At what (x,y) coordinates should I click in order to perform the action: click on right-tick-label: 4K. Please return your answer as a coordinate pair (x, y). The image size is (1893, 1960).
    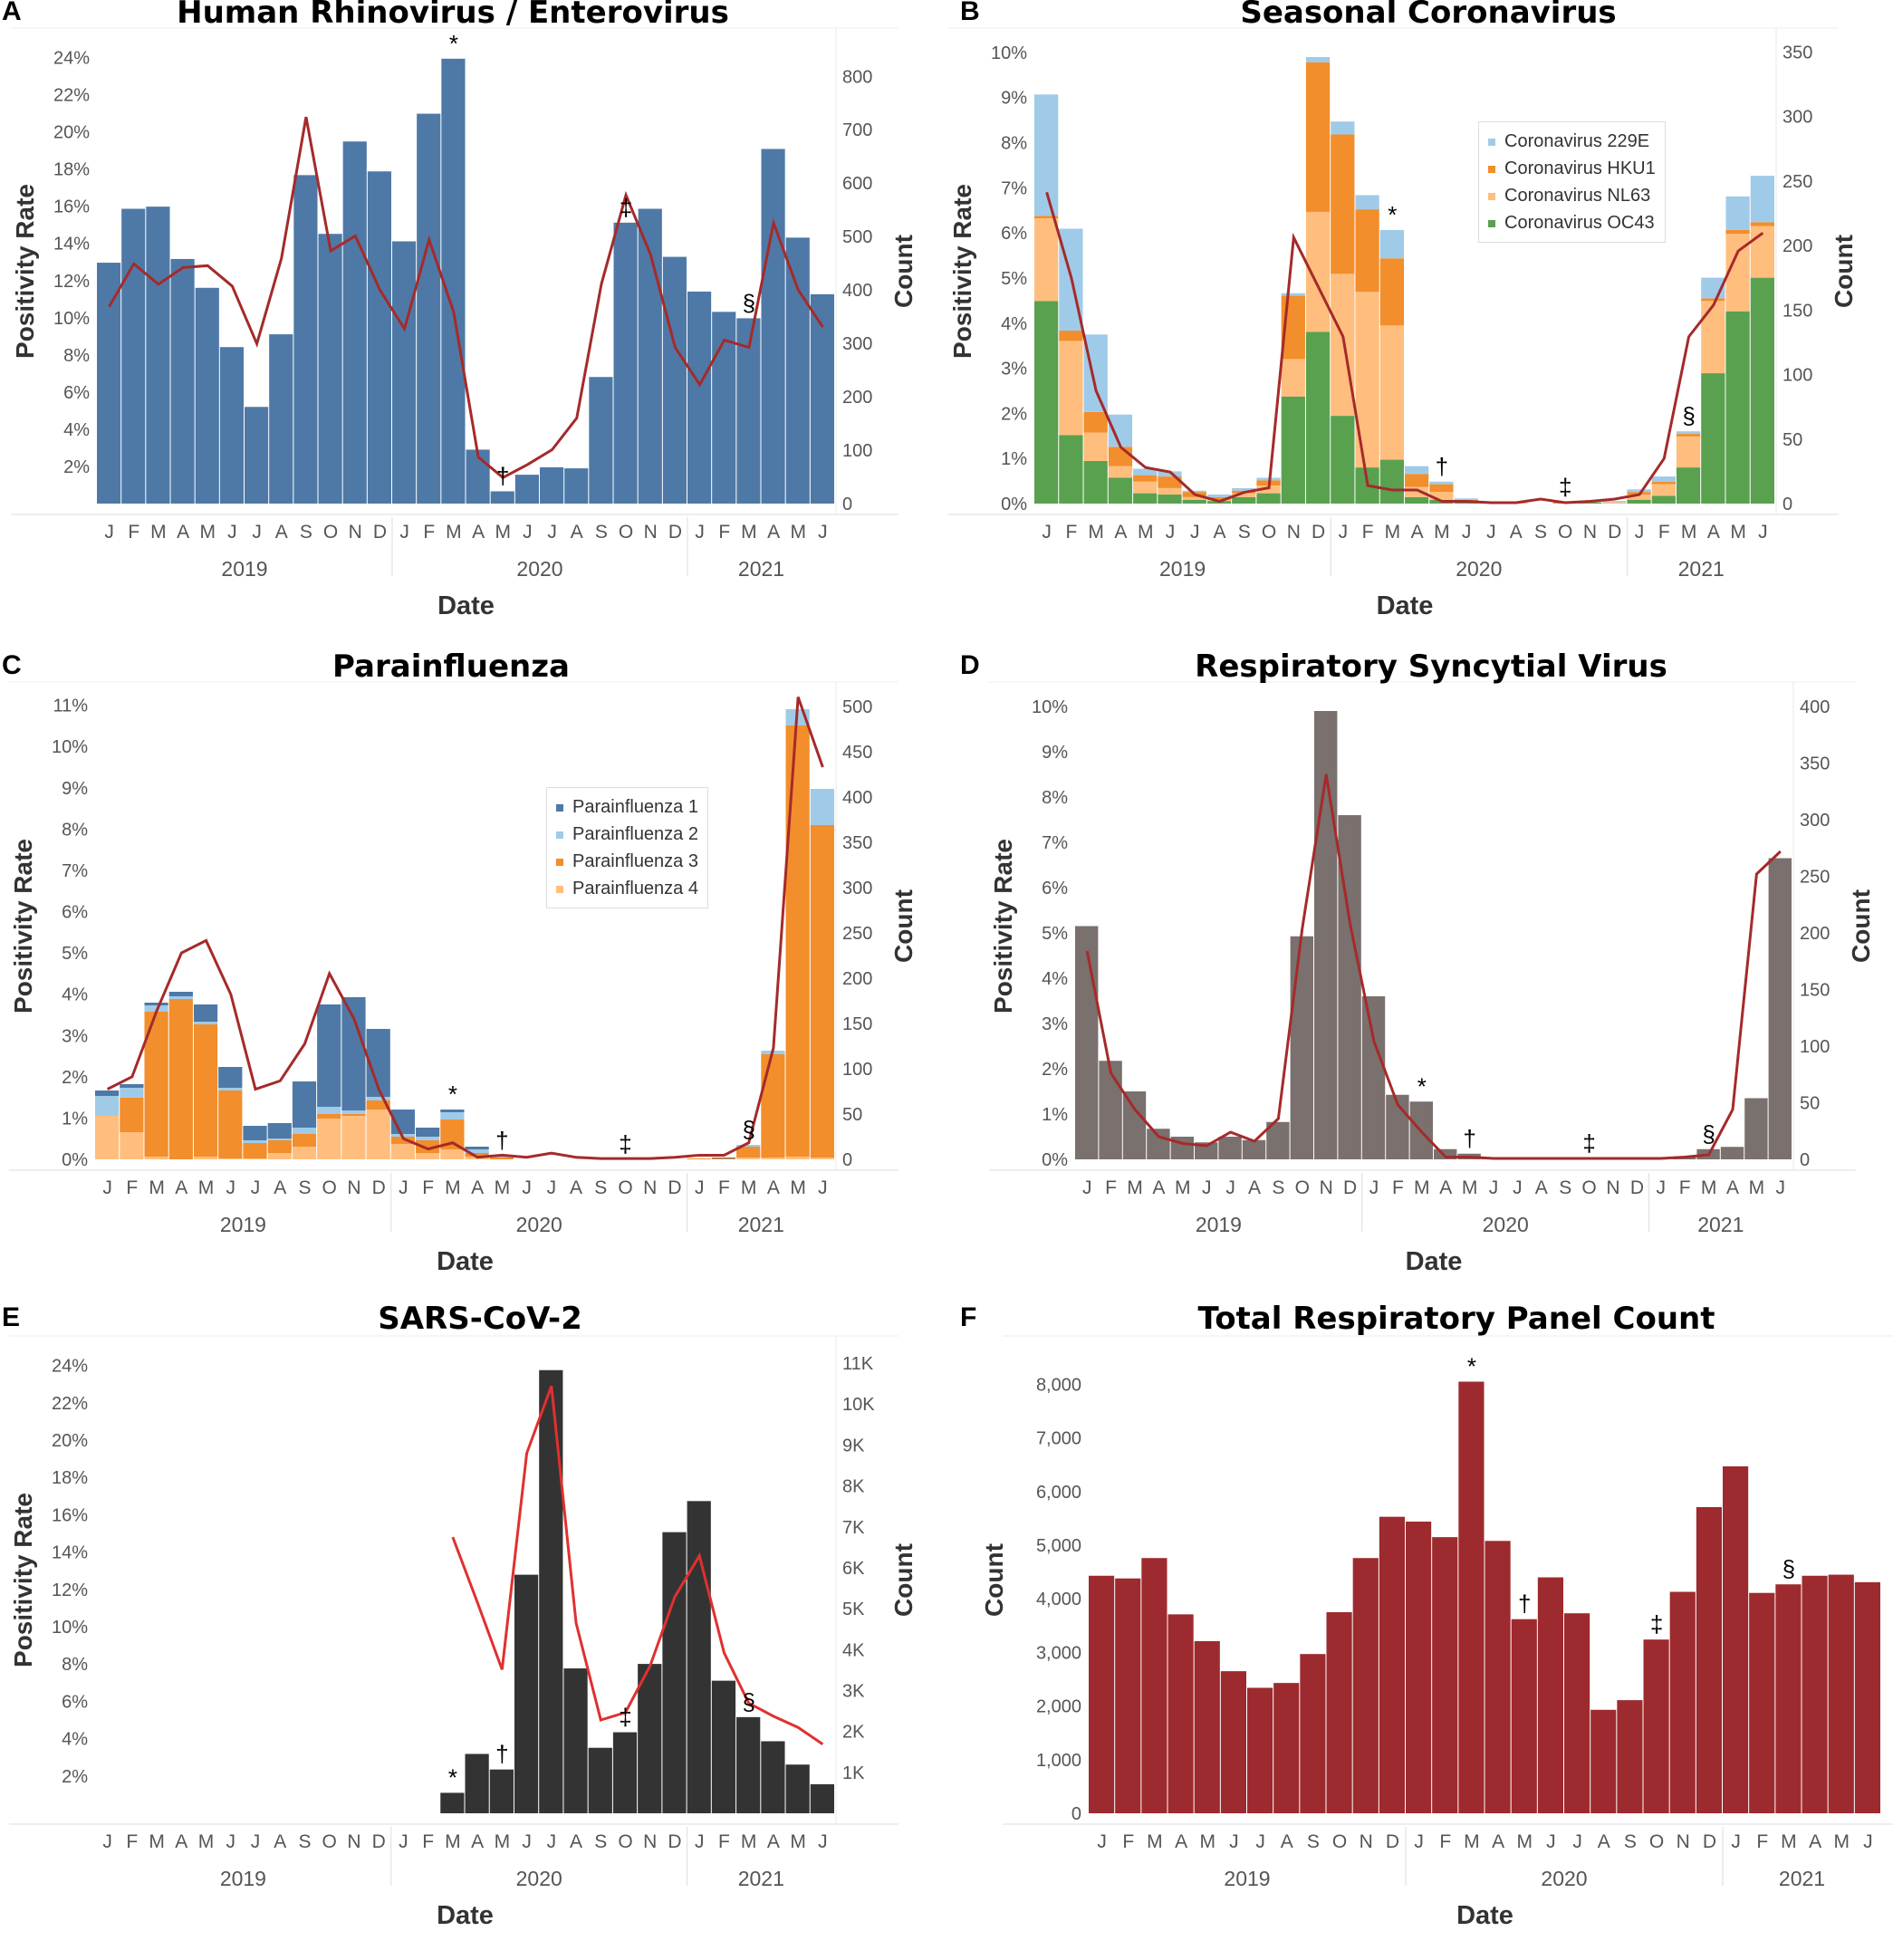
    Looking at the image, I should click on (853, 1650).